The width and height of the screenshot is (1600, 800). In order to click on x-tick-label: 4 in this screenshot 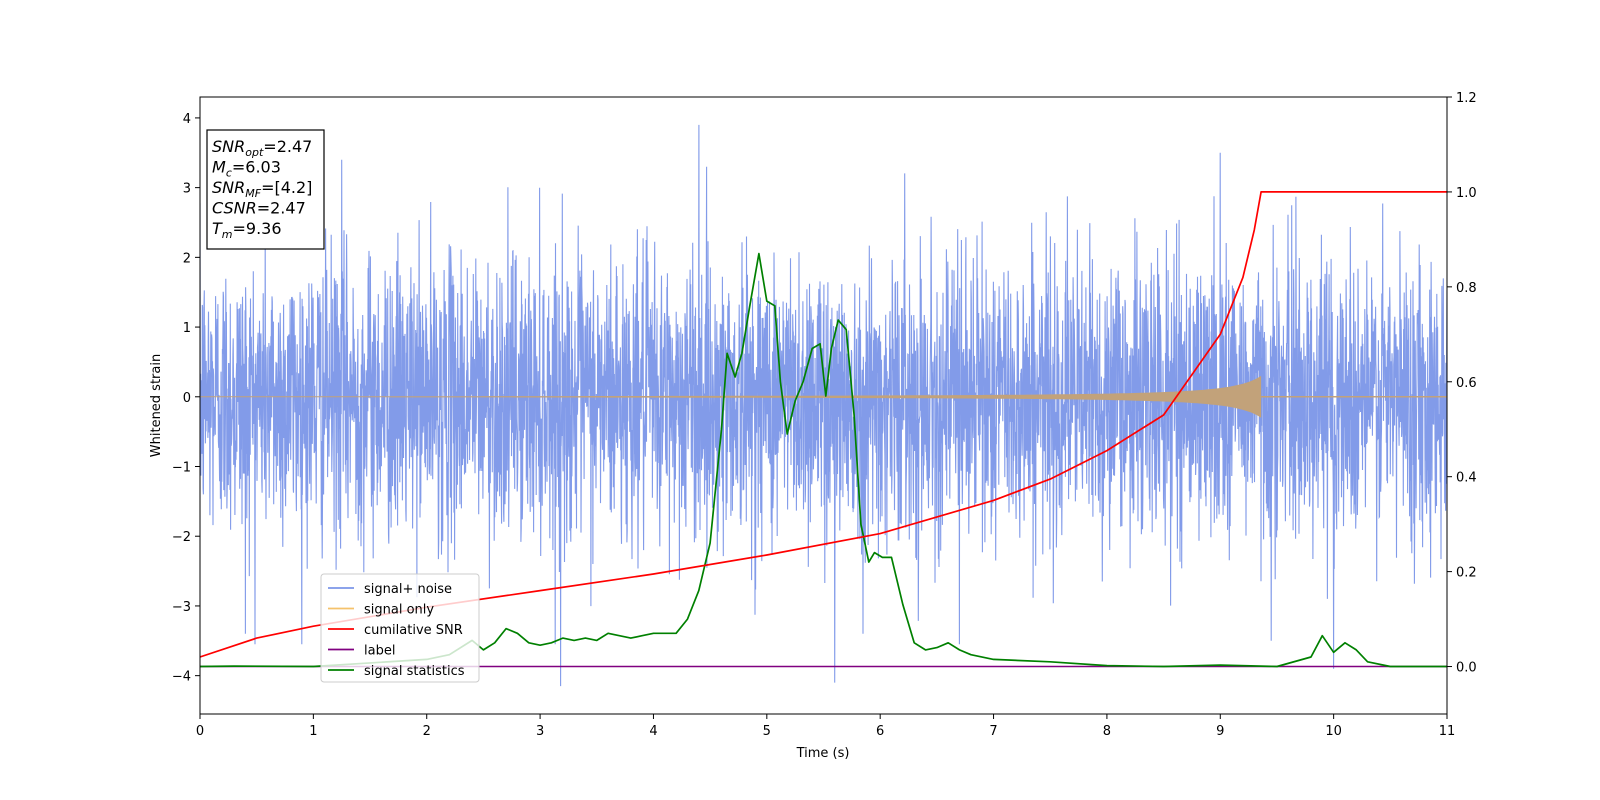, I will do `click(653, 731)`.